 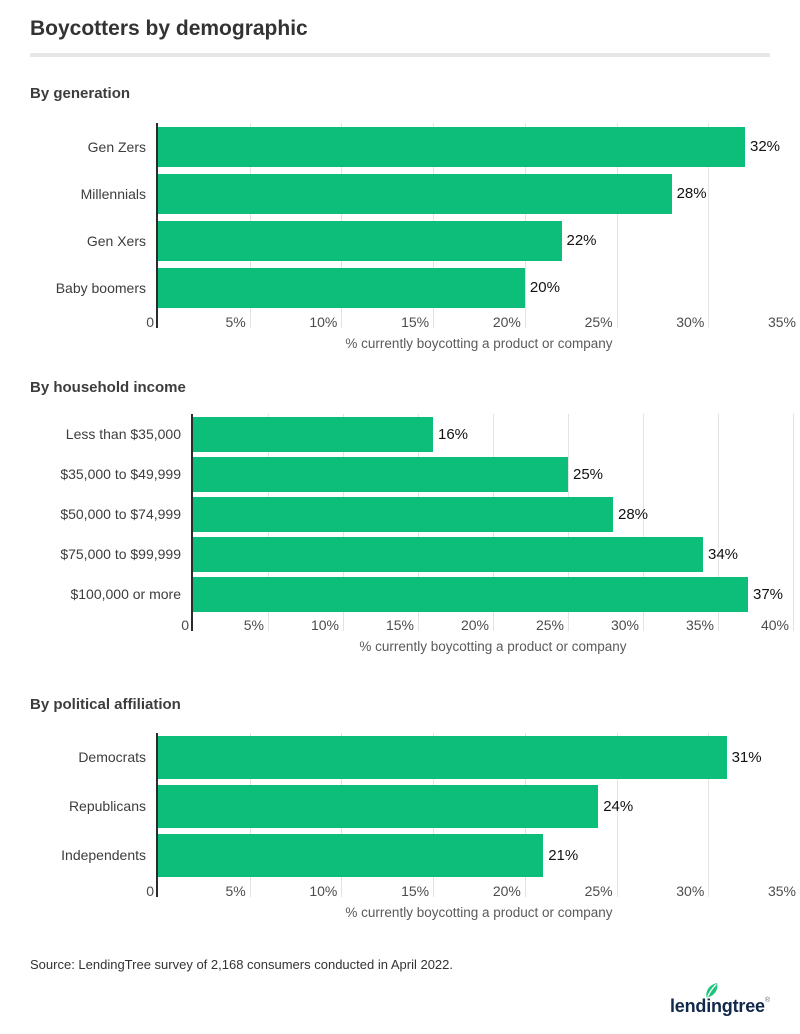 I want to click on value-label: 20%, so click(x=544, y=287).